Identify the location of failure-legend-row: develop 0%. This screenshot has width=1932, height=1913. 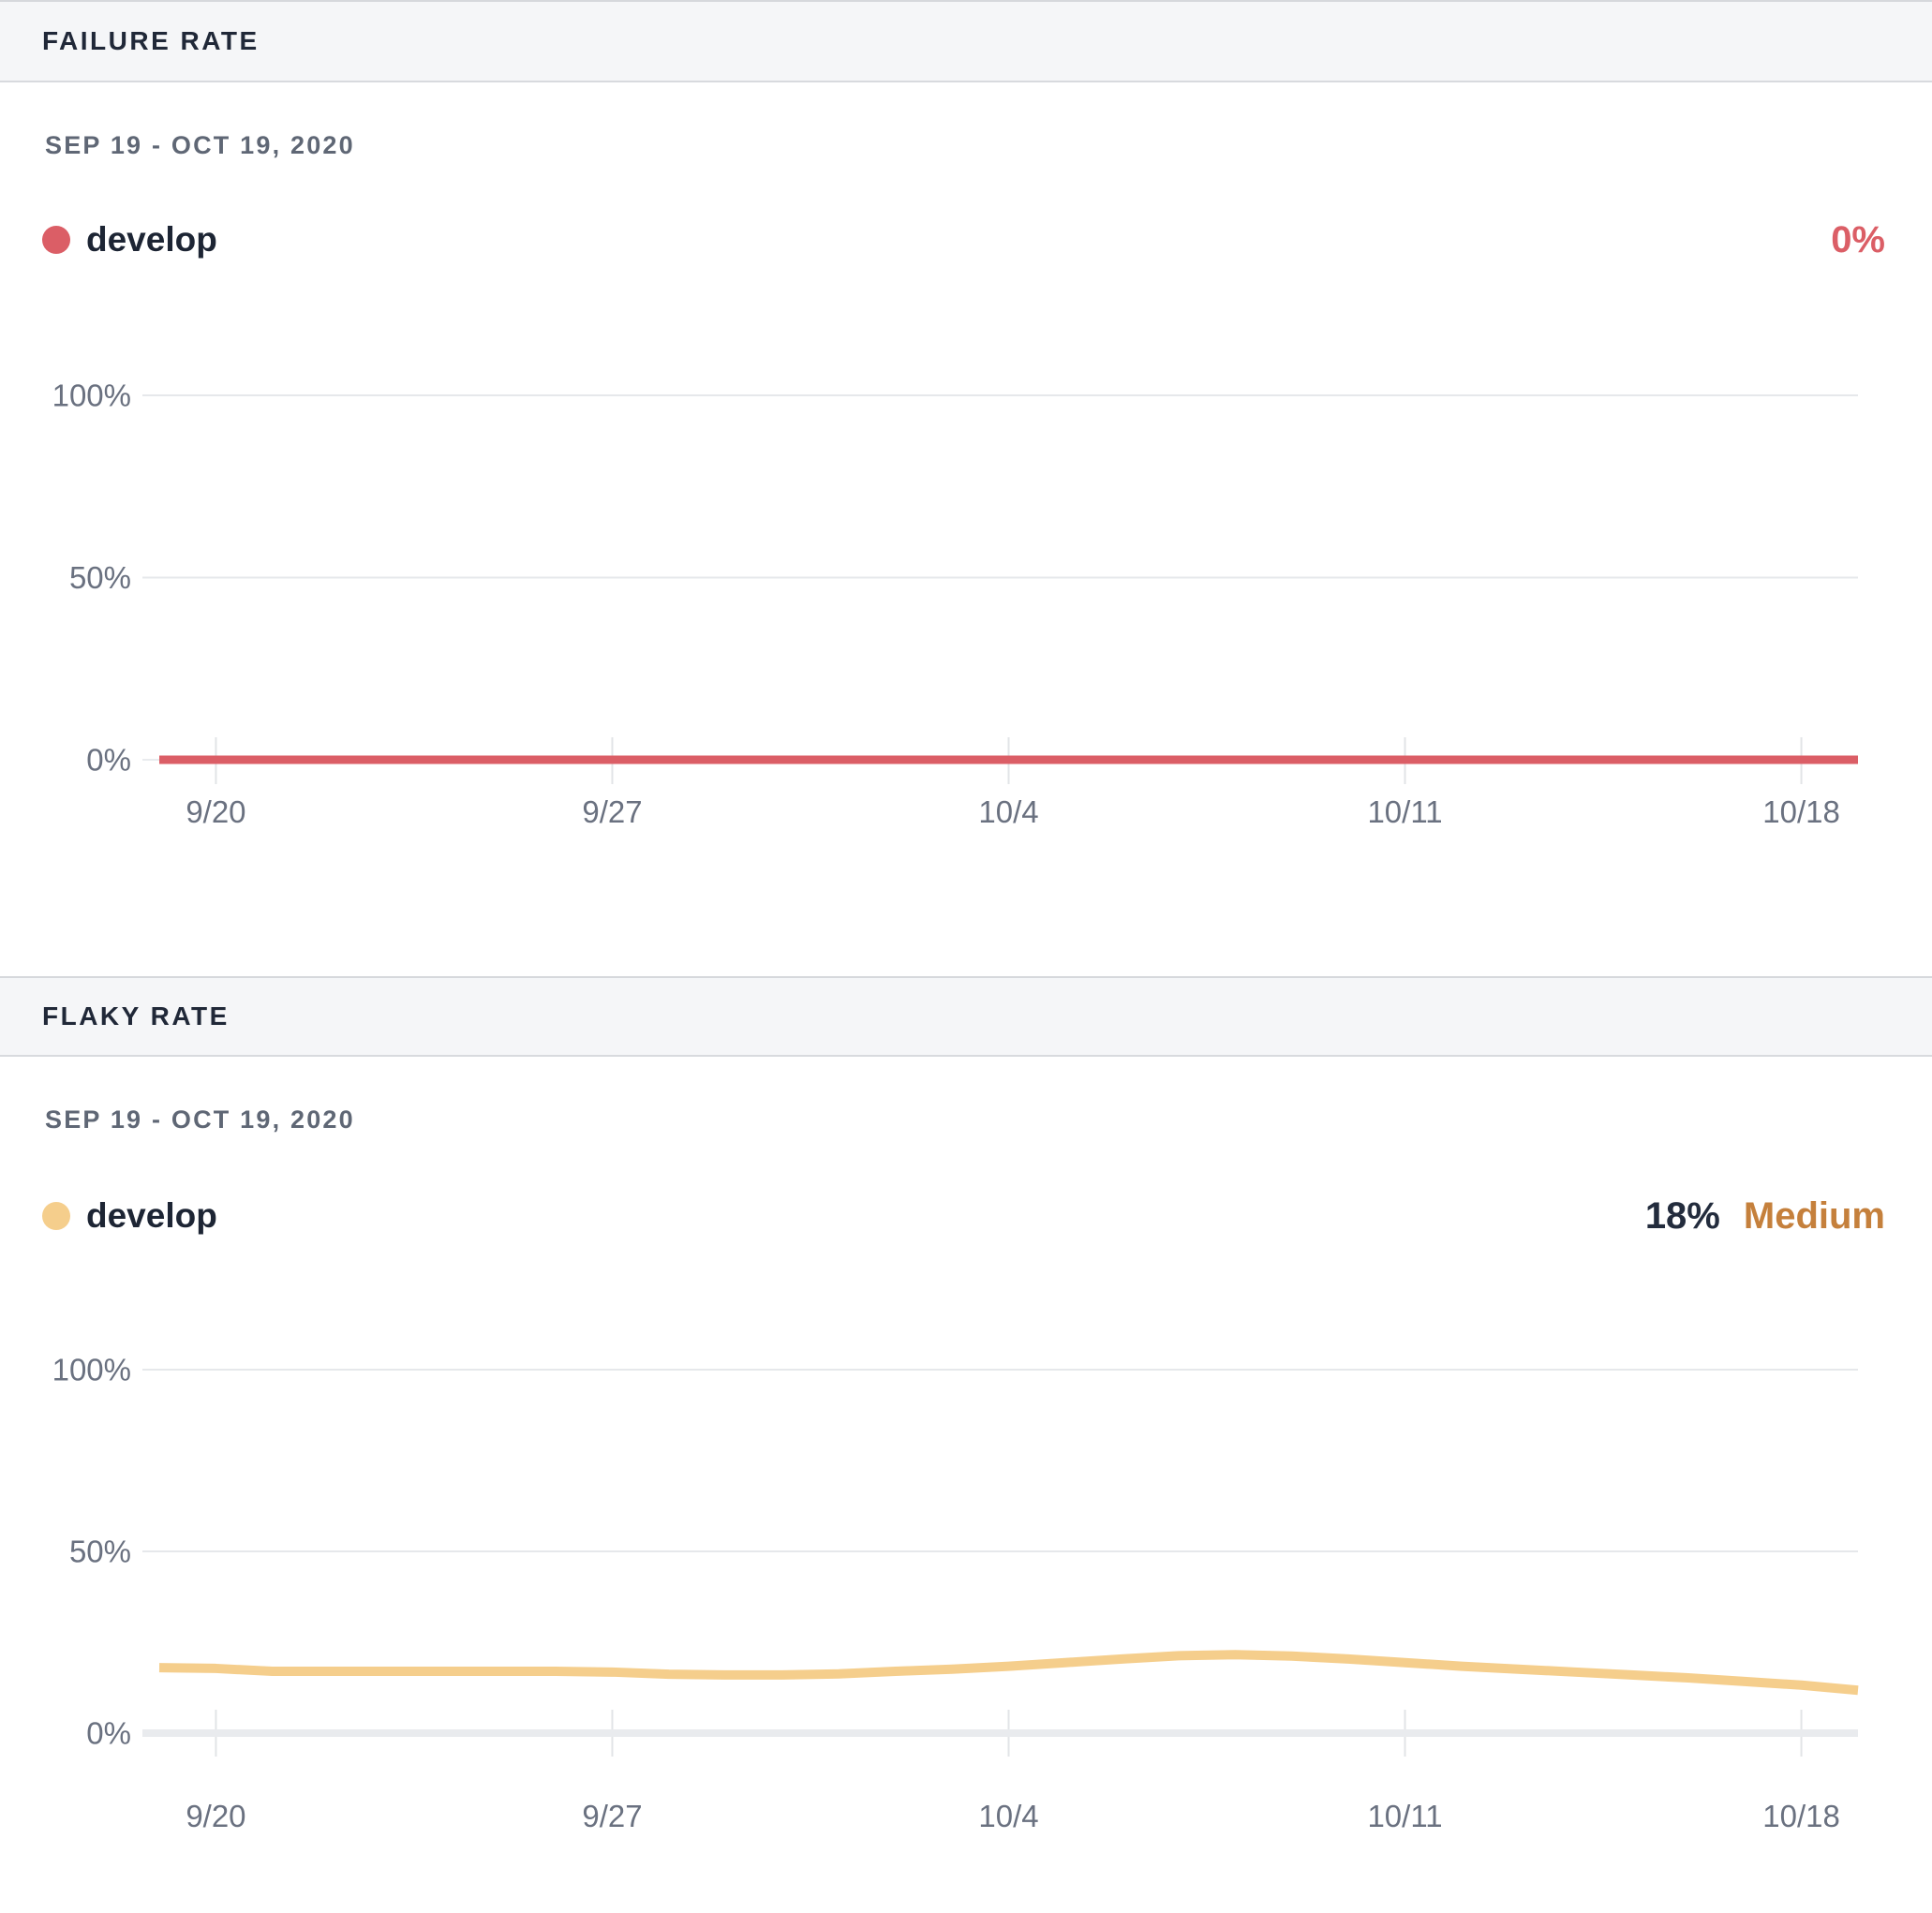
(964, 239).